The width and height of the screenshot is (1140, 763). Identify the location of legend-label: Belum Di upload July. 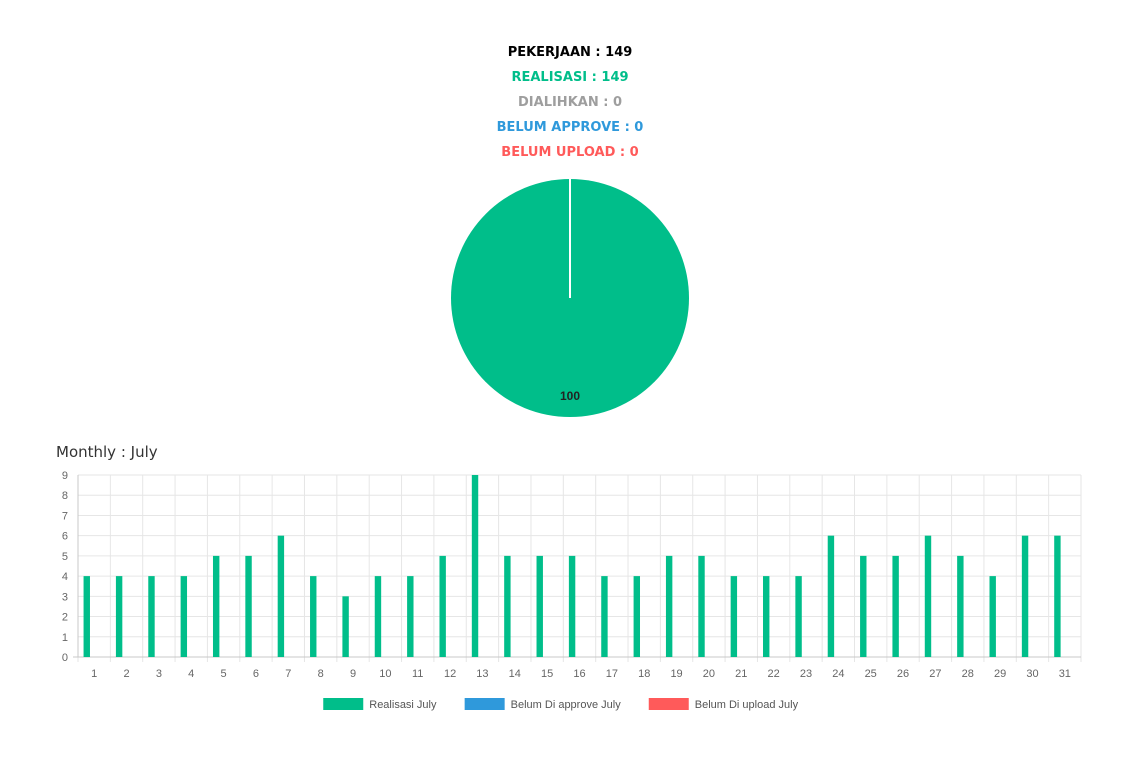
(747, 705).